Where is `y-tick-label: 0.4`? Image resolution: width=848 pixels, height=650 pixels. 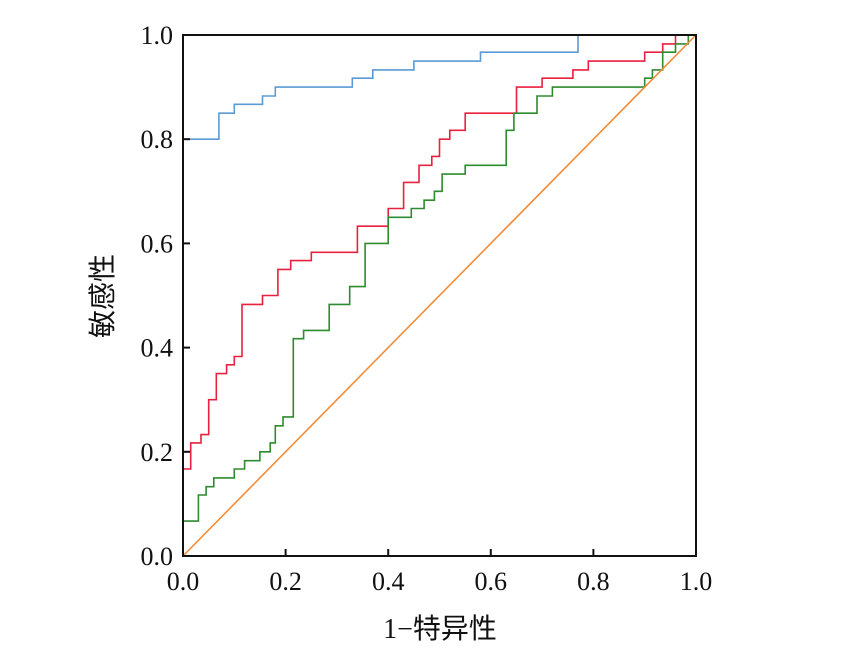
y-tick-label: 0.4 is located at coordinates (157, 348).